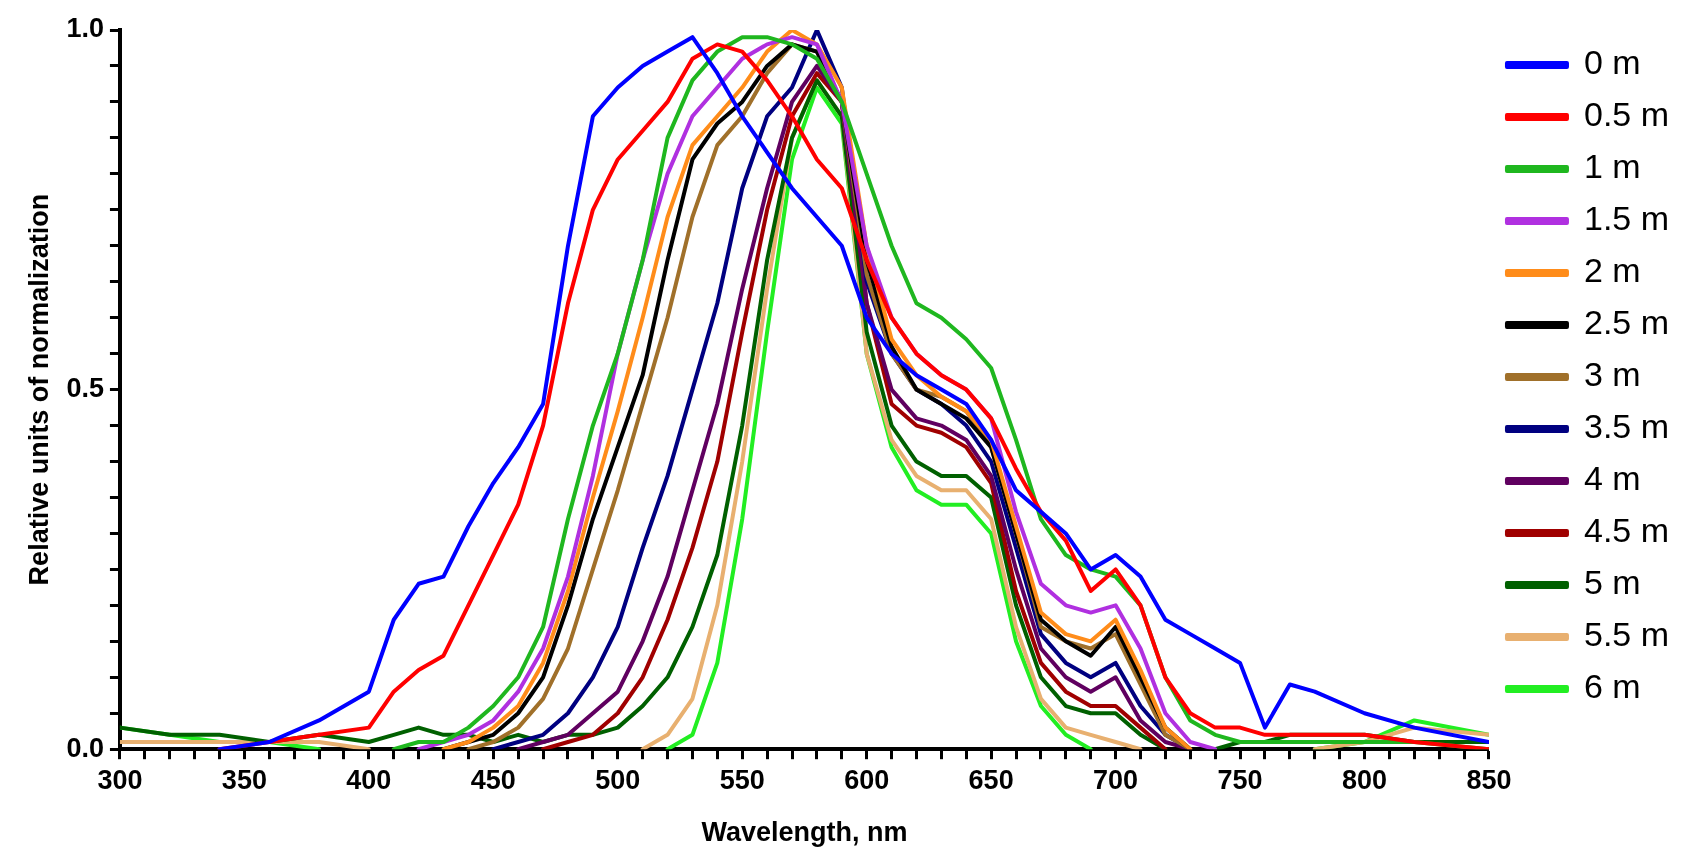 The image size is (1699, 864). I want to click on x-tick-label: 800, so click(1364, 779).